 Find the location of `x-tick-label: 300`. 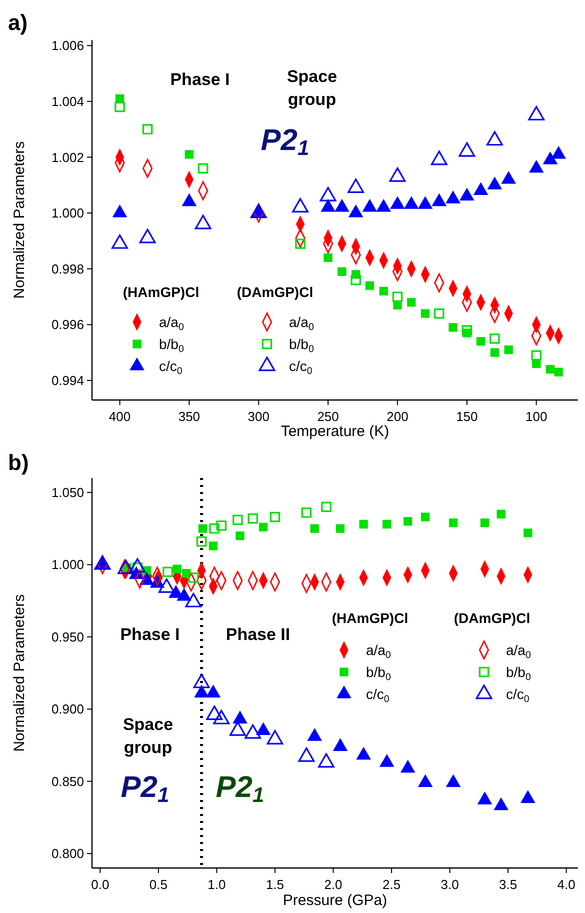

x-tick-label: 300 is located at coordinates (259, 416).